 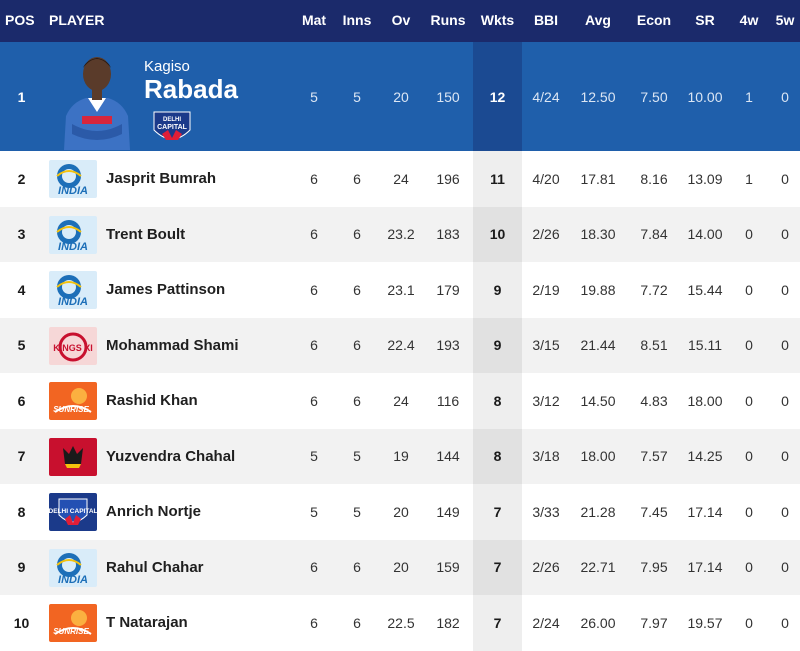 I want to click on ov-cell: 22.5, so click(x=401, y=622).